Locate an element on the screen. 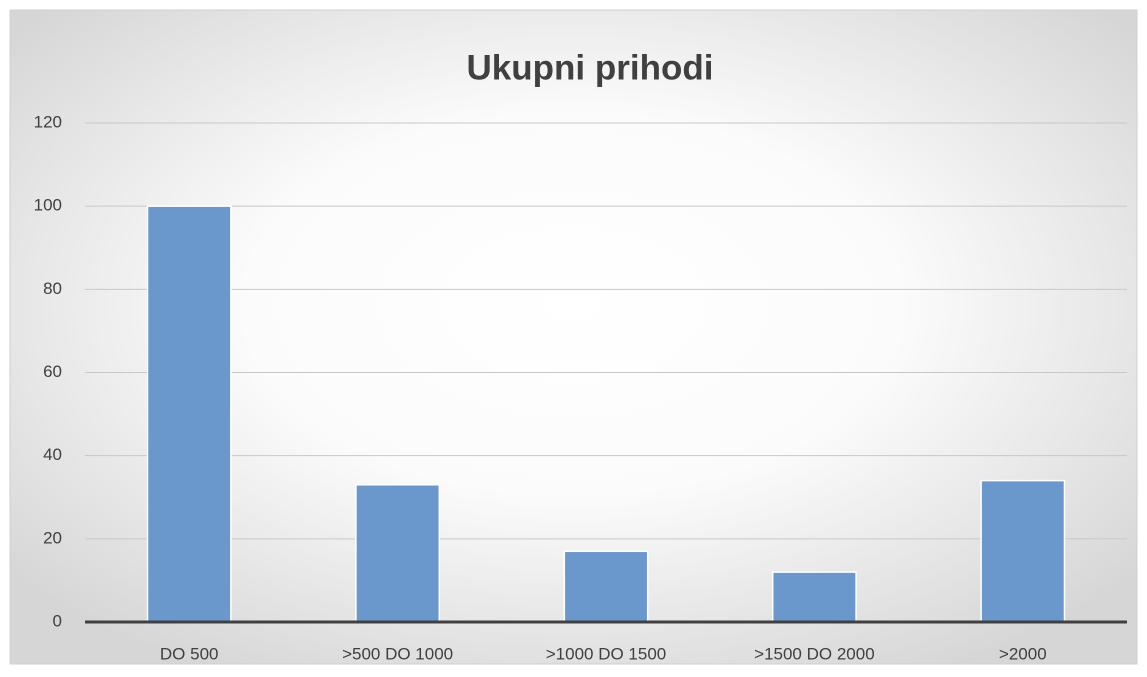 This screenshot has height=677, width=1147. chart-title: Ukupni prihodi is located at coordinates (590, 67).